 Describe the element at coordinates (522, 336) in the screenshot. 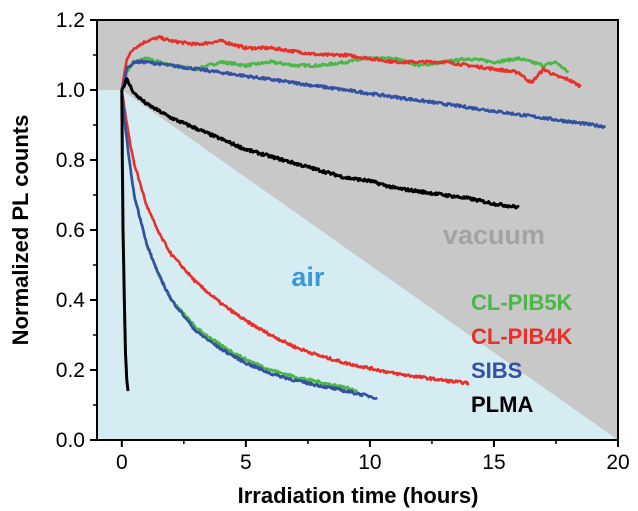

I see `legend-item-cl-pib4k: CL-PIB4K` at that location.